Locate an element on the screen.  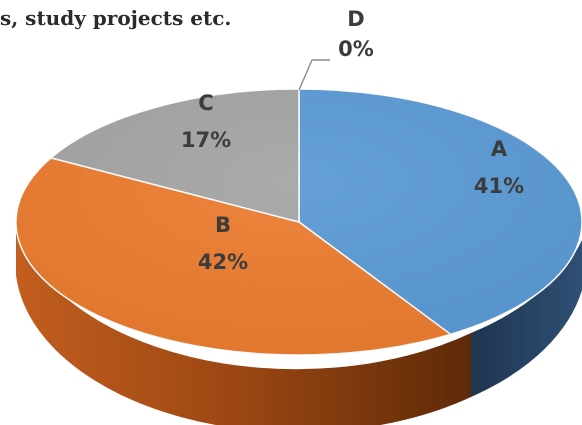
slice-d-category-label: D is located at coordinates (355, 19).